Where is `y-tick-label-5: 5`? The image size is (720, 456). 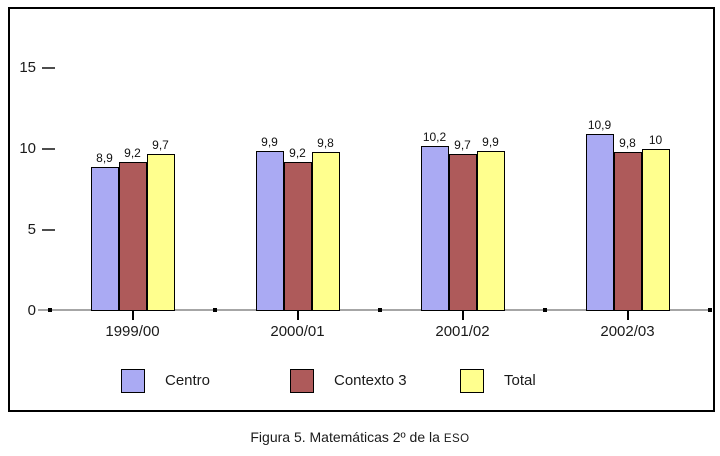
y-tick-label-5: 5 is located at coordinates (31, 229).